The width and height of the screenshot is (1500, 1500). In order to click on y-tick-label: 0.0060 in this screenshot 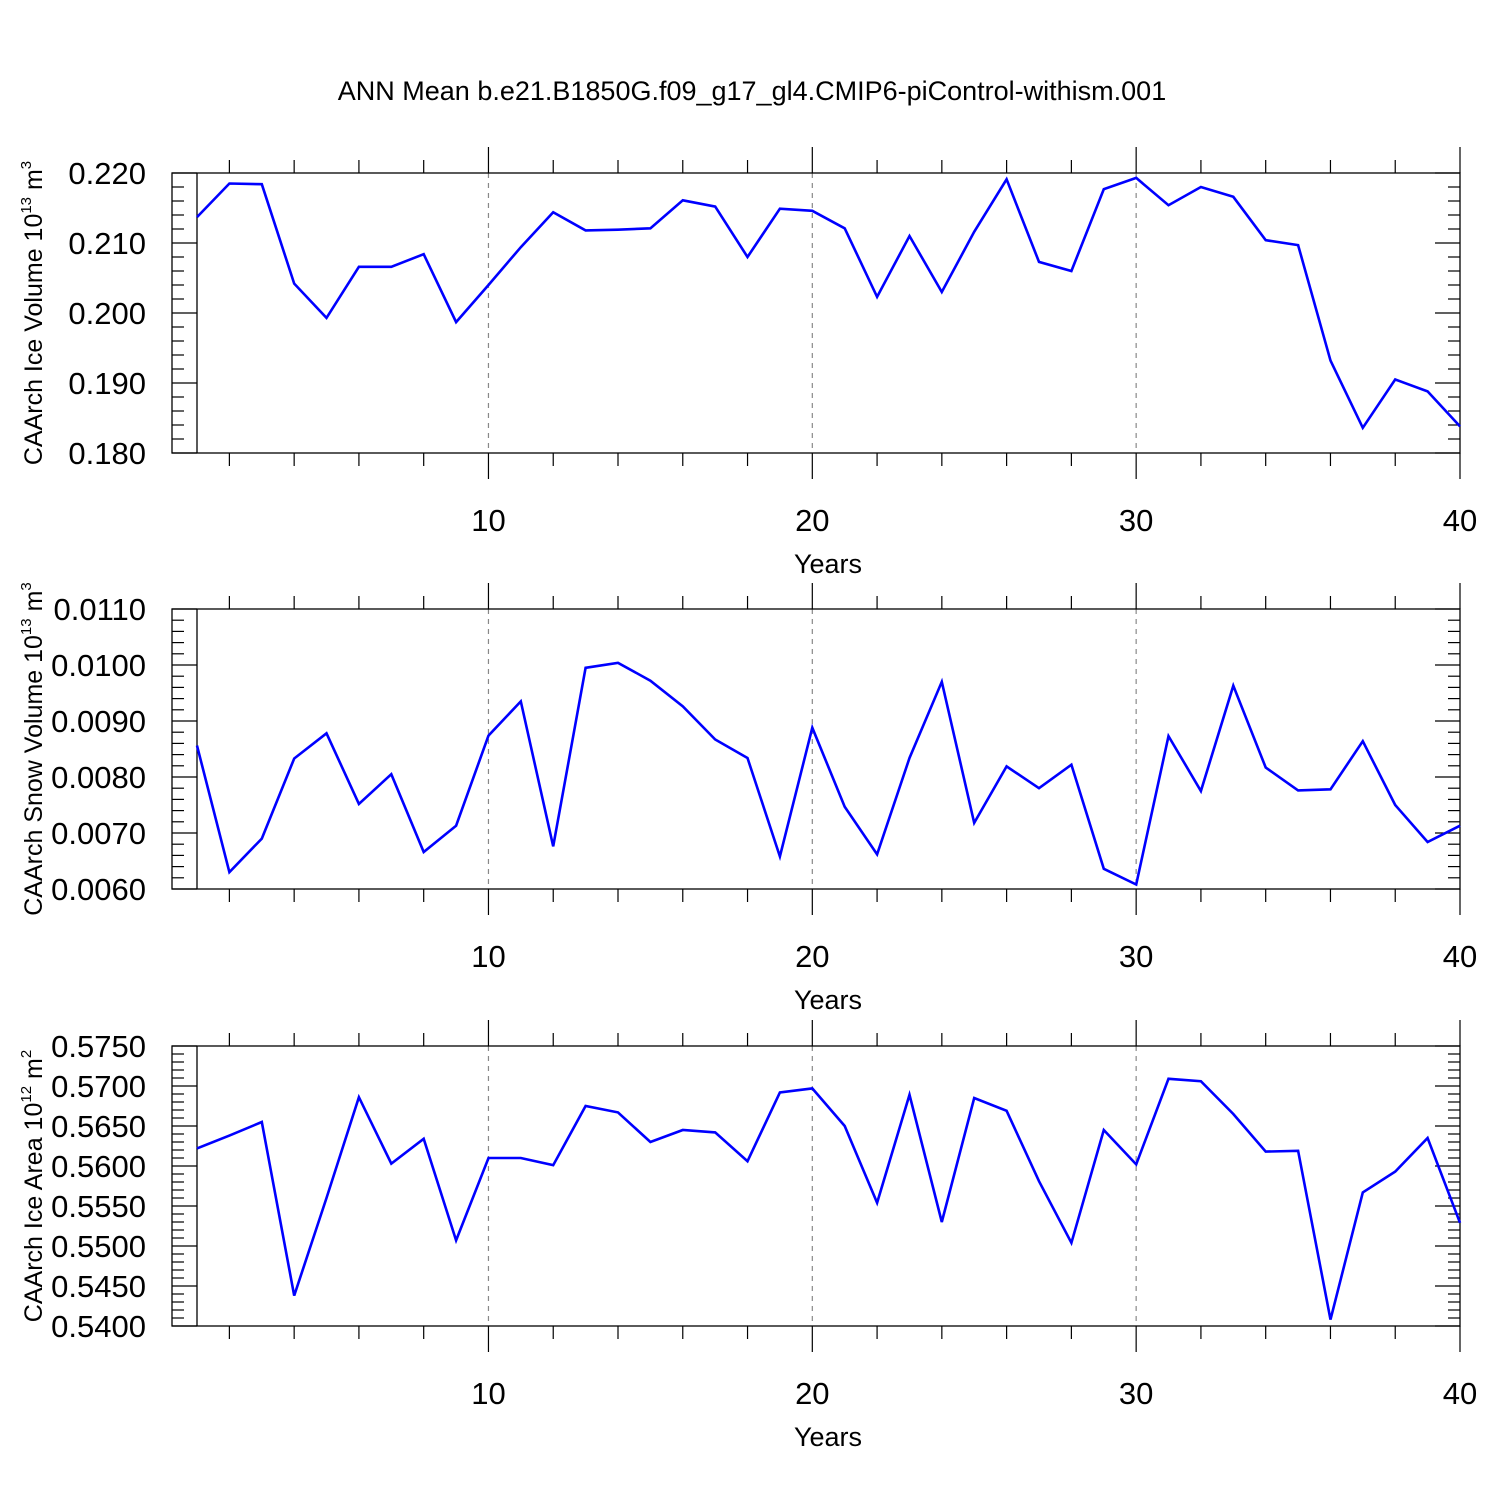, I will do `click(98, 889)`.